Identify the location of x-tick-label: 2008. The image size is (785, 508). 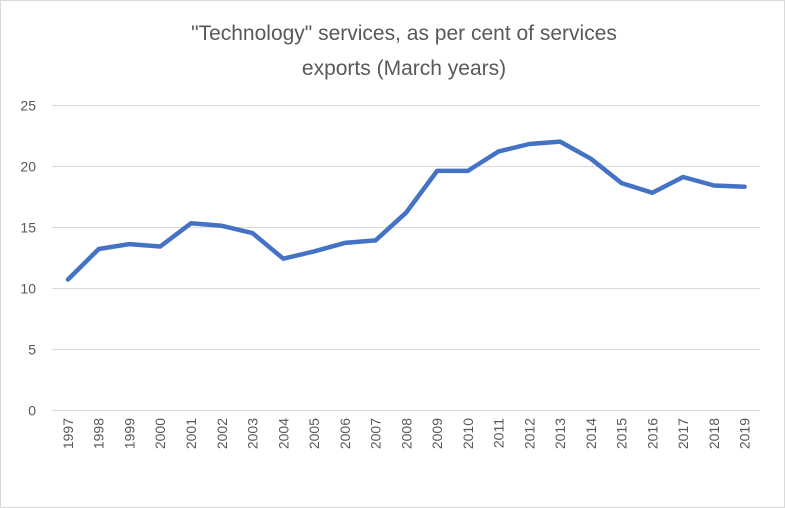
(406, 433).